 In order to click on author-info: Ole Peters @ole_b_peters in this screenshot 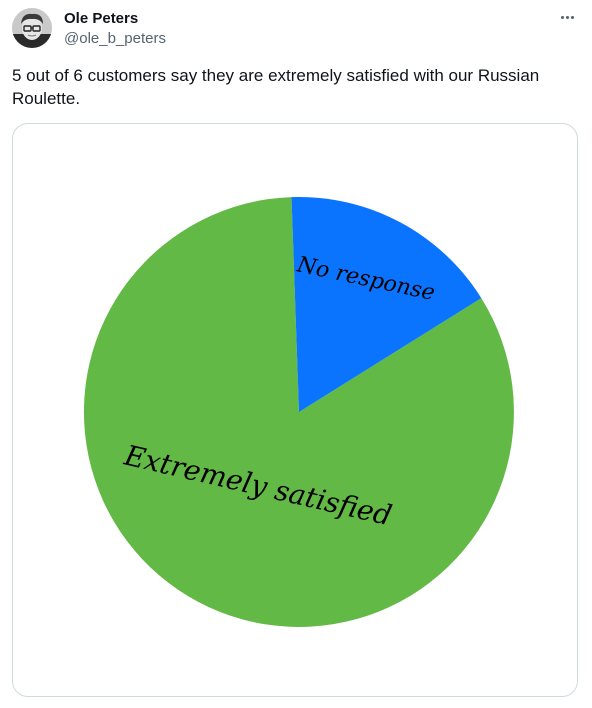, I will do `click(115, 29)`.